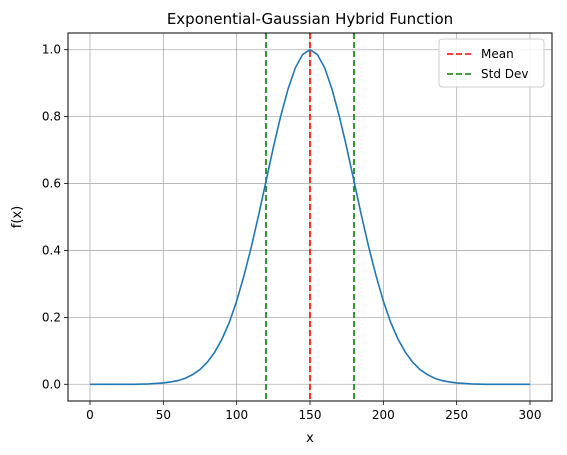 The image size is (567, 455). What do you see at coordinates (51, 50) in the screenshot?
I see `y-tick-label: 1.0` at bounding box center [51, 50].